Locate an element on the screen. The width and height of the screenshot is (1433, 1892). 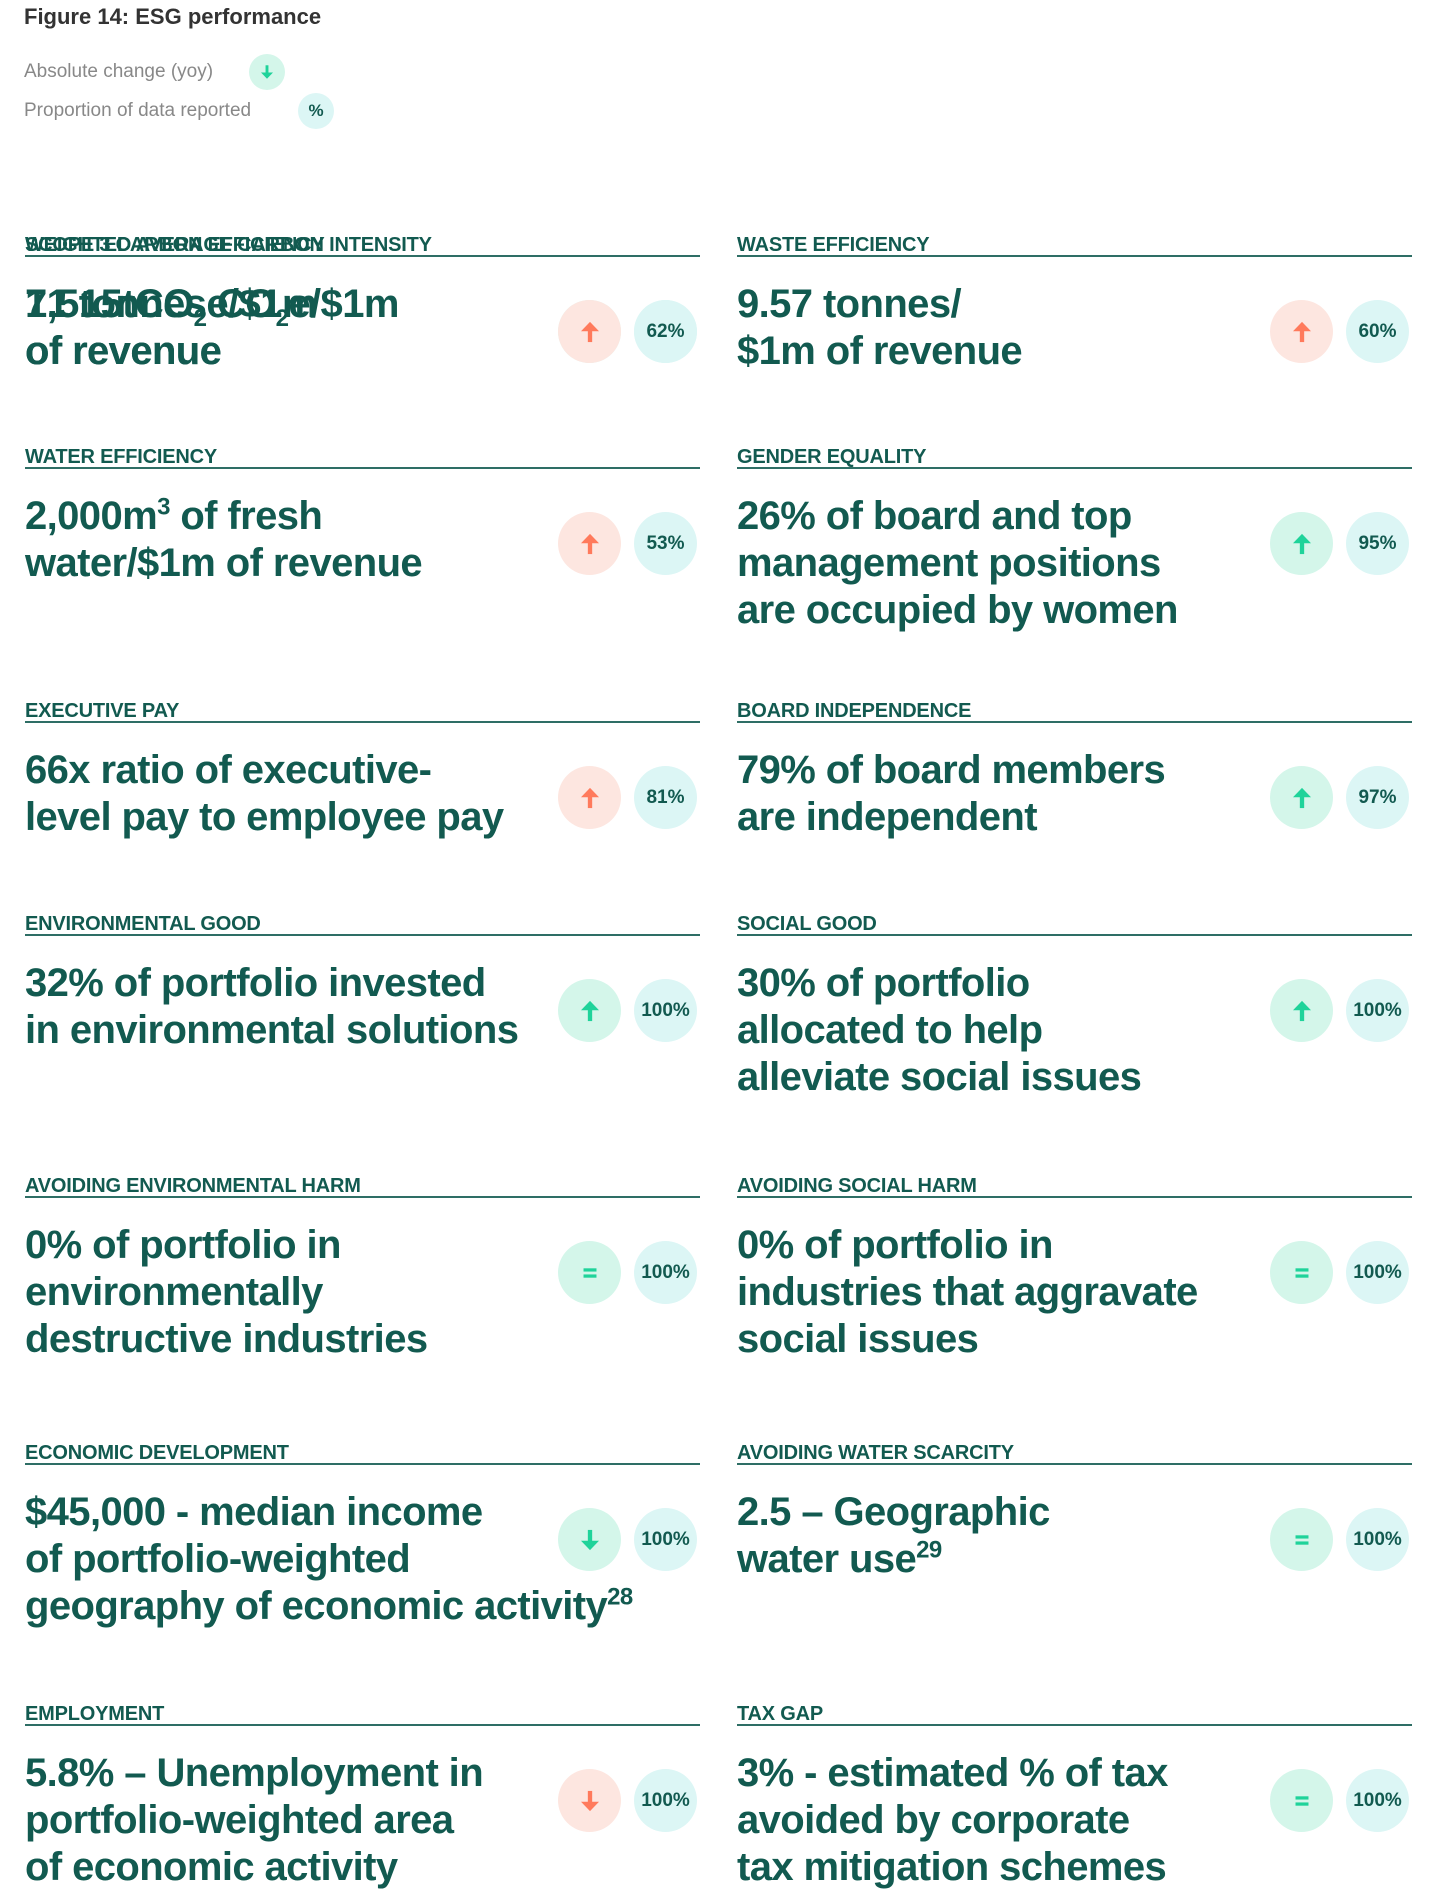
value-text: avoided by corporate is located at coordinates (933, 1820).